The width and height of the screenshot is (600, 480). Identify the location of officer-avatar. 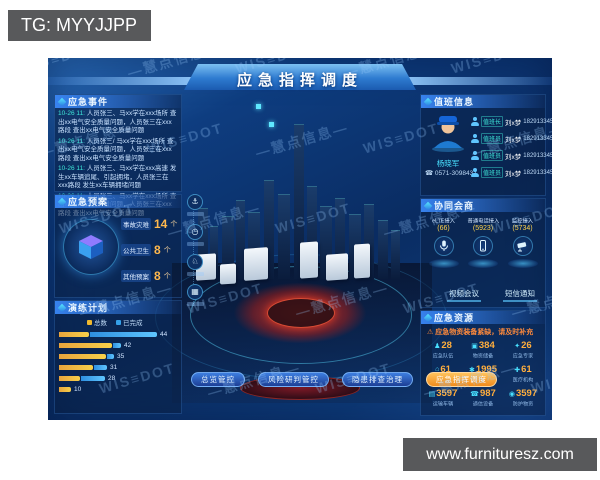
(448, 134).